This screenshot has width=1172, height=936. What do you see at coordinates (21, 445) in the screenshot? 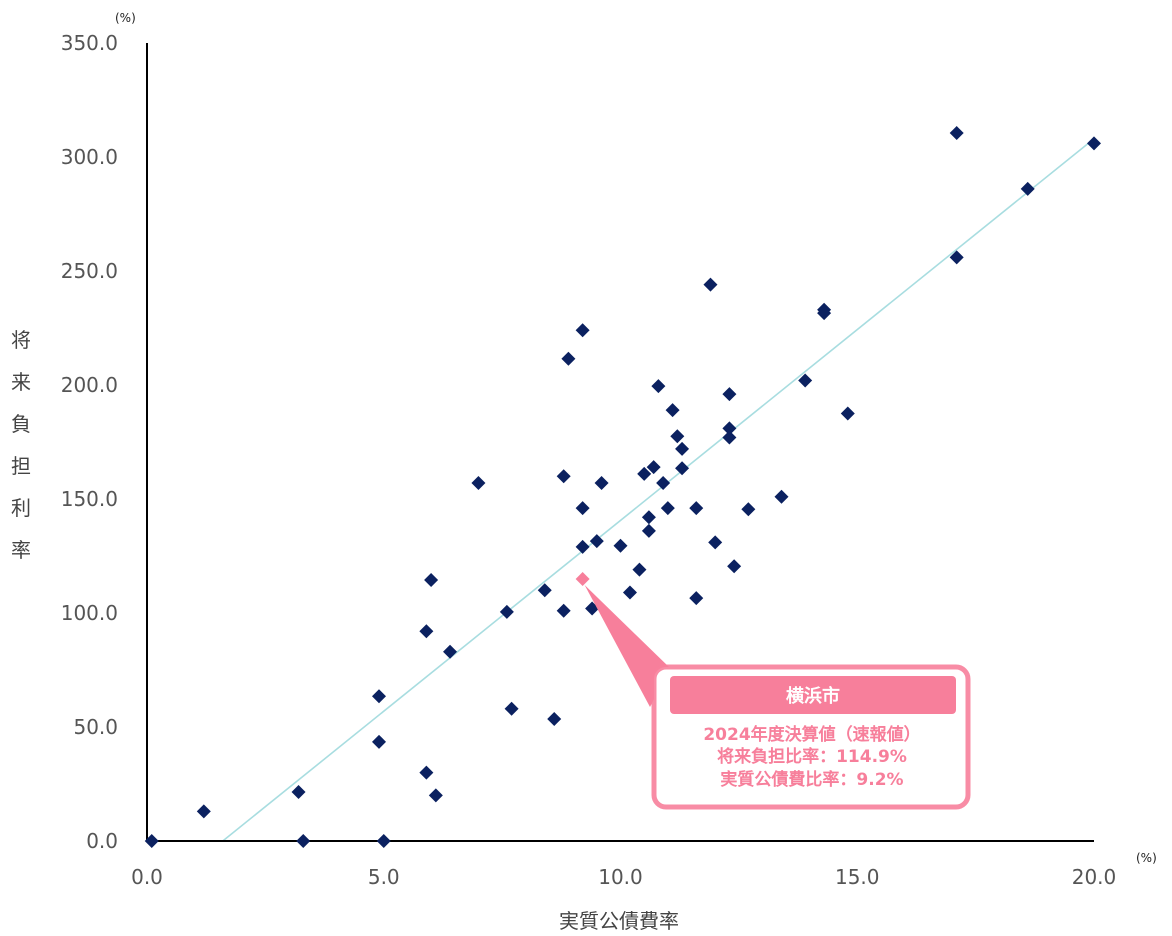
I see `y-axis-title: 将来負担利率` at bounding box center [21, 445].